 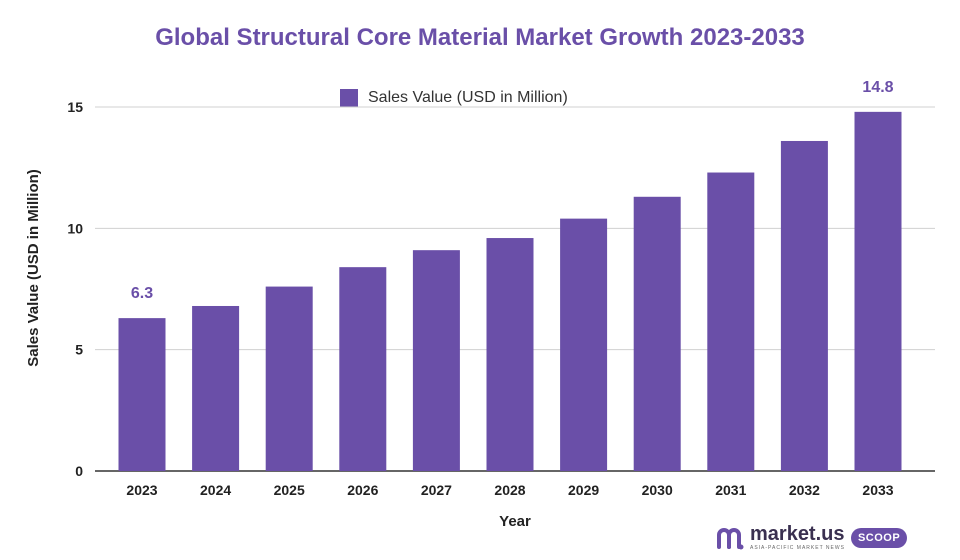 What do you see at coordinates (75, 107) in the screenshot?
I see `y-tick-label: 15` at bounding box center [75, 107].